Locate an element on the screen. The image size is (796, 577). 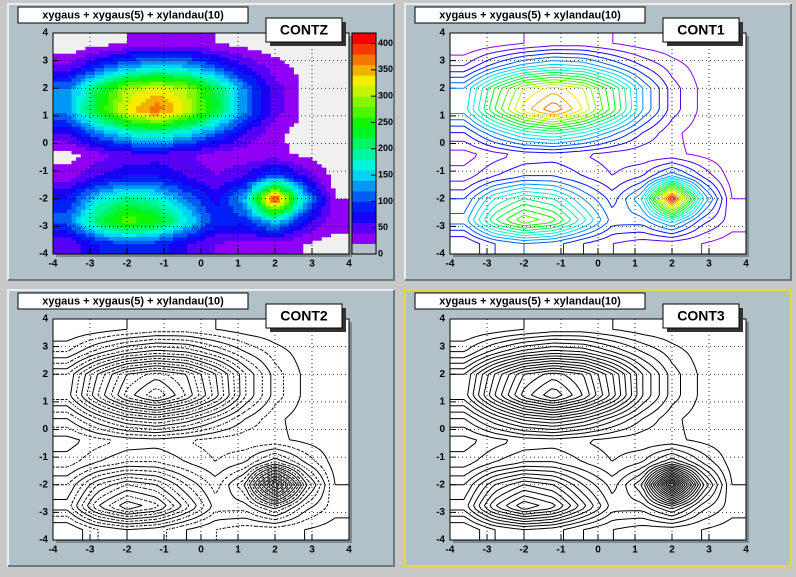
x-tick-label: 3 is located at coordinates (312, 550).